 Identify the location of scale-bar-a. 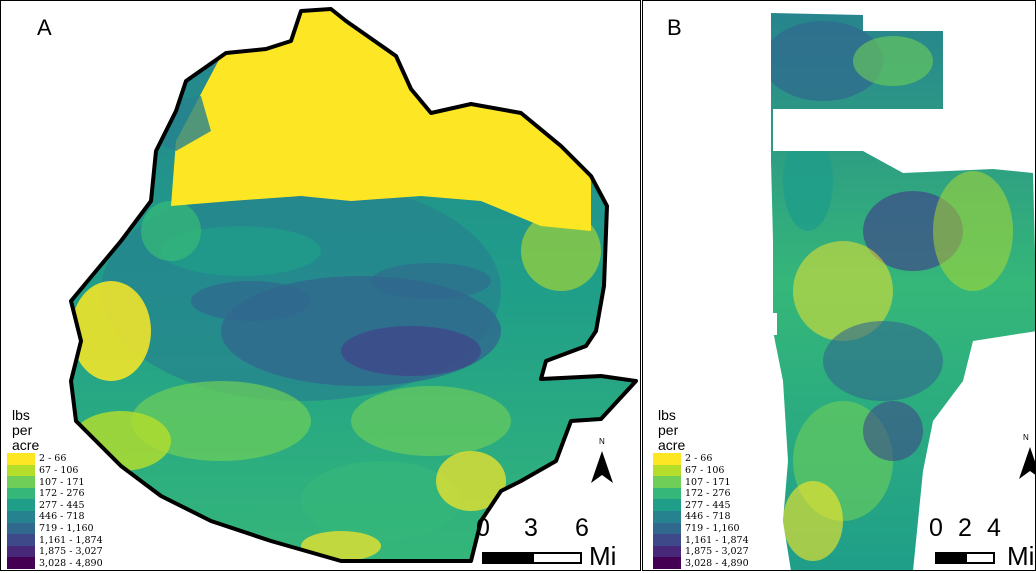
(532, 558).